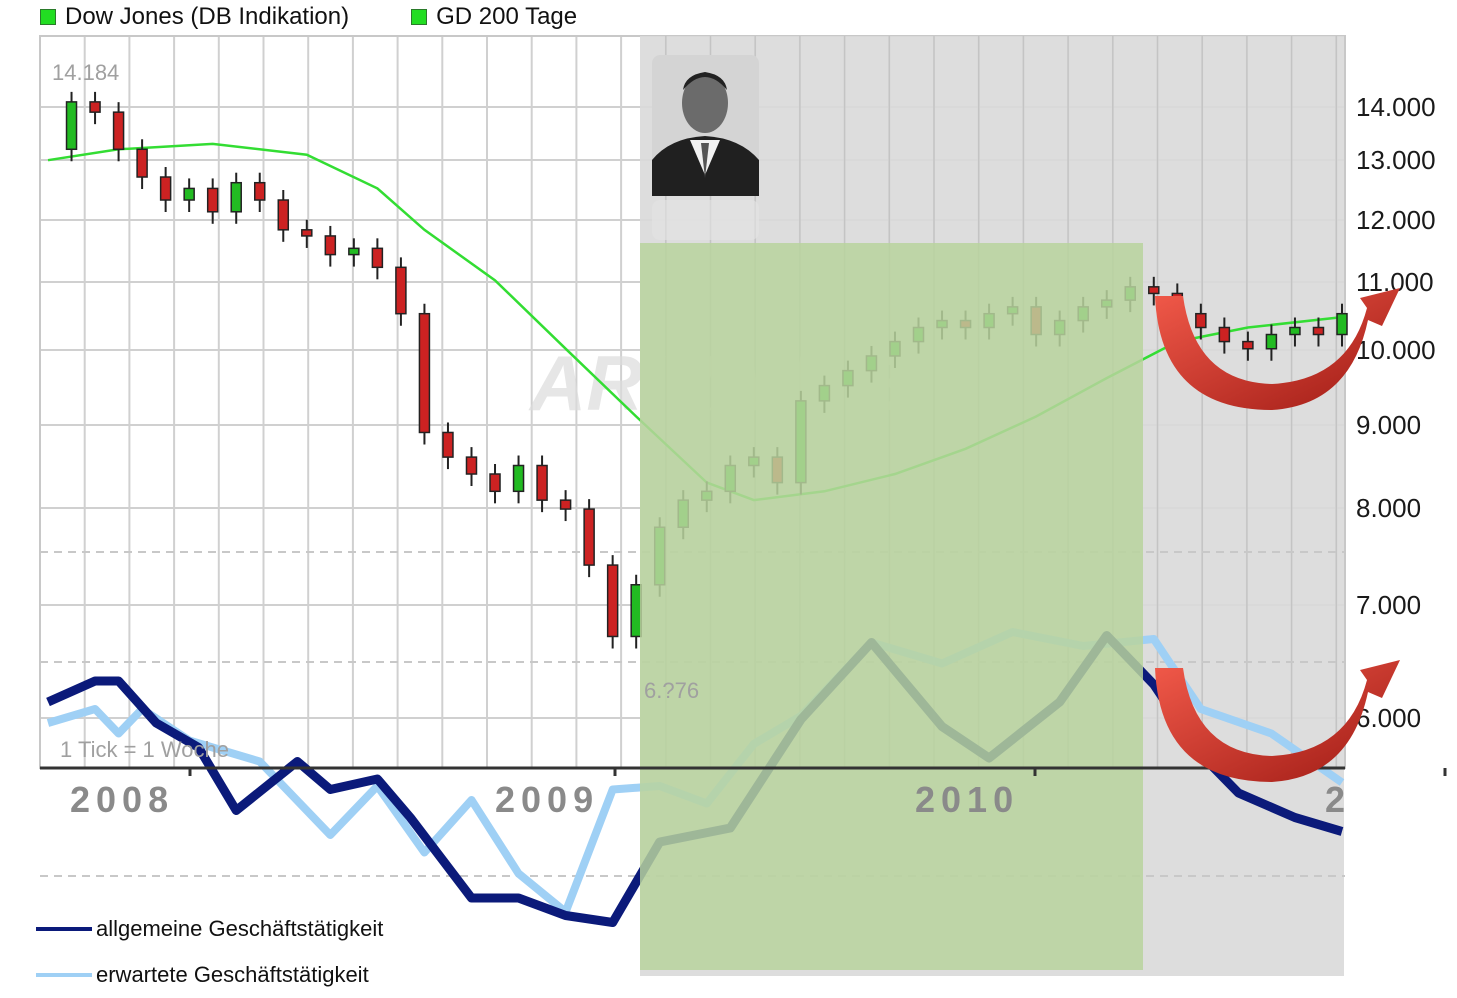  Describe the element at coordinates (64, 929) in the screenshot. I see `general-line-swatch` at that location.